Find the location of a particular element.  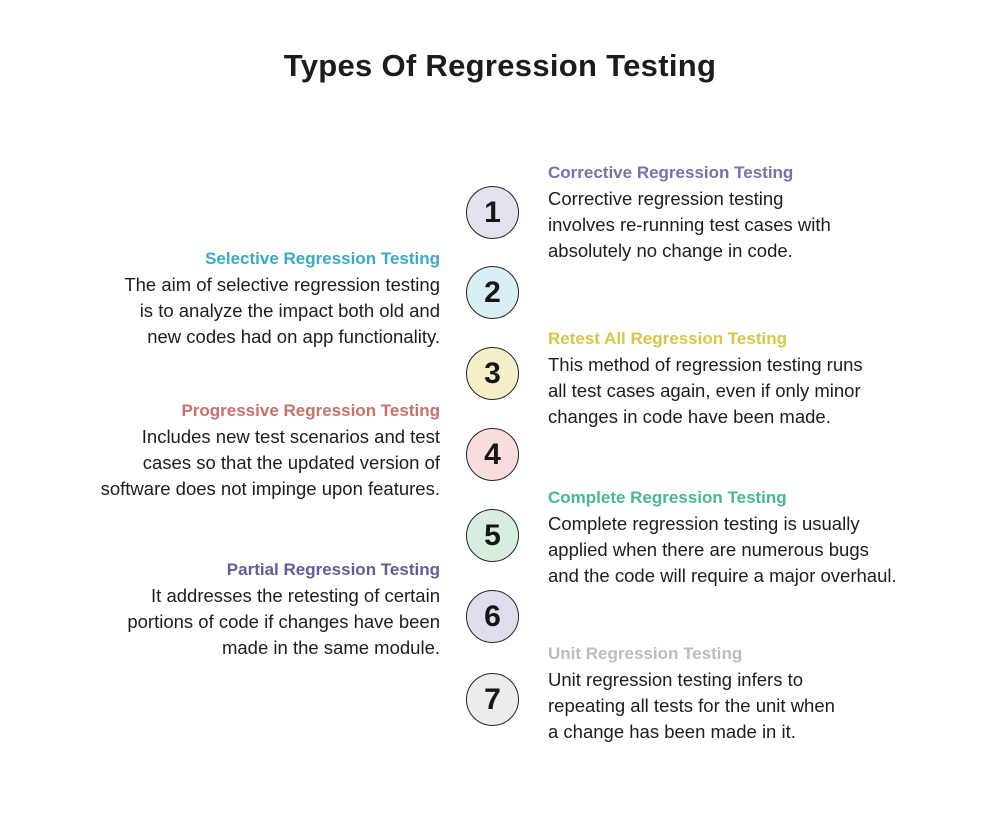

step-number-7: 7 is located at coordinates (492, 699).